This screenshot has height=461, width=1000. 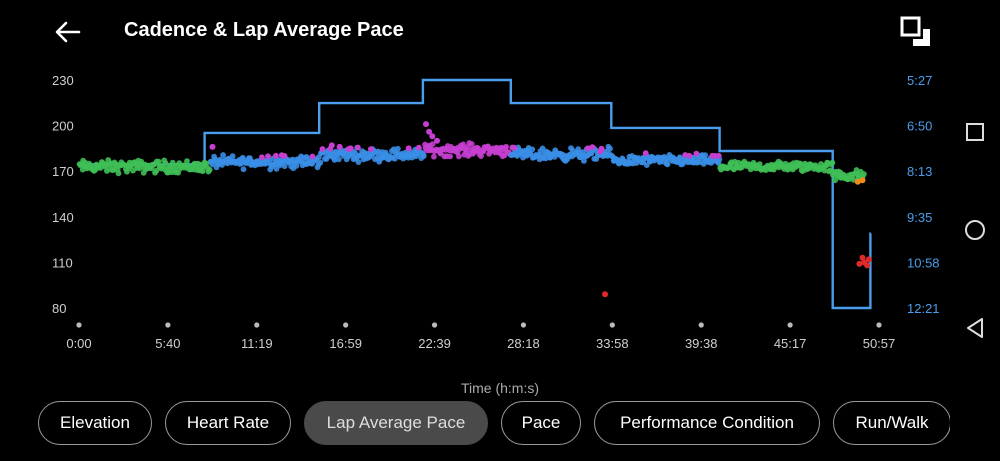 What do you see at coordinates (612, 343) in the screenshot?
I see `x-tick-label: 33:58` at bounding box center [612, 343].